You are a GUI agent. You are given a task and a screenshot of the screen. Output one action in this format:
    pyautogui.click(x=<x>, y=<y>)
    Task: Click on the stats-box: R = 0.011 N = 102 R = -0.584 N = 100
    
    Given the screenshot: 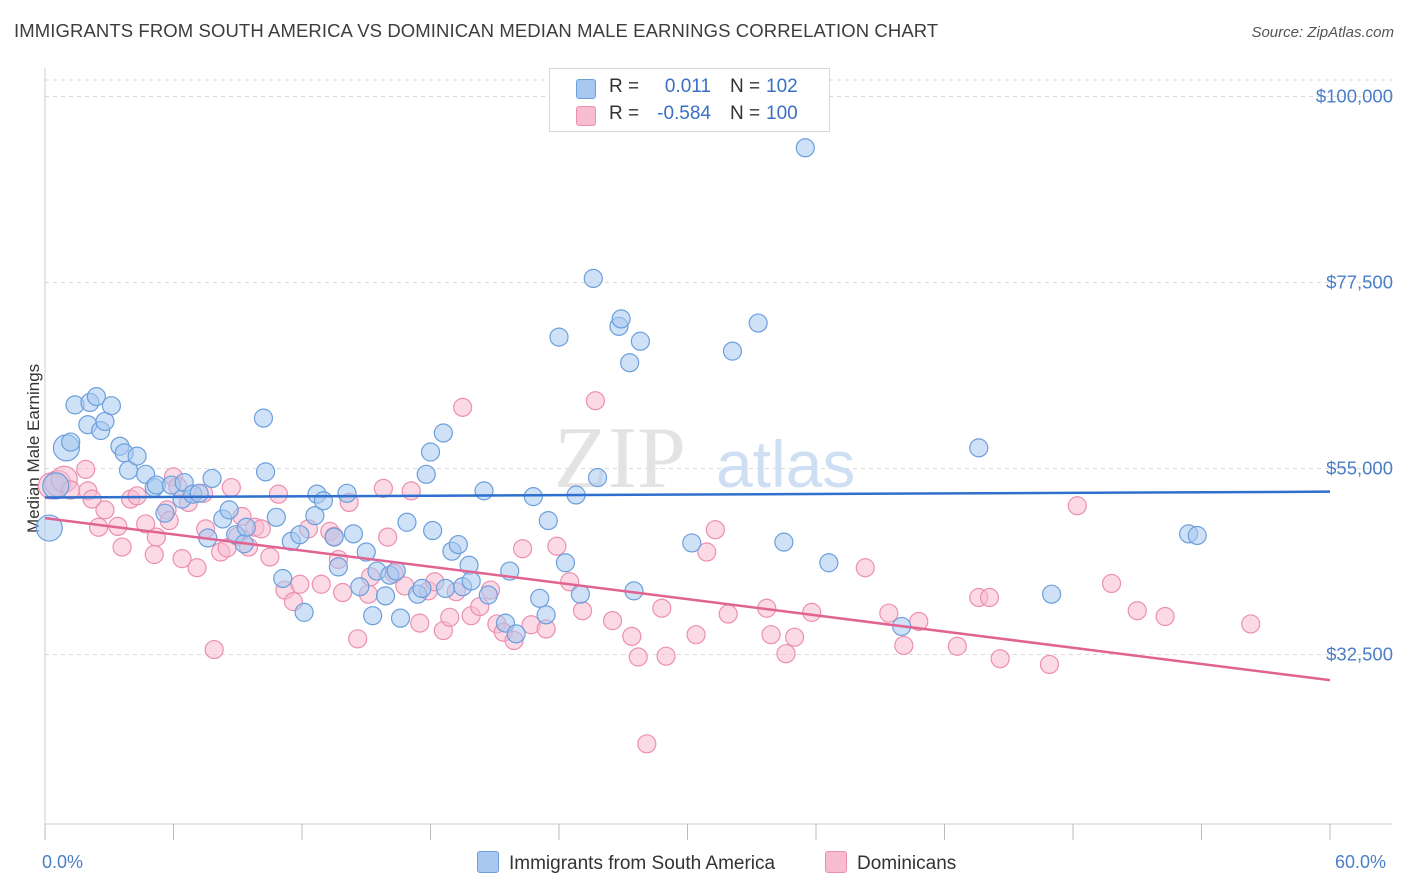 What is the action you would take?
    pyautogui.click(x=689, y=100)
    